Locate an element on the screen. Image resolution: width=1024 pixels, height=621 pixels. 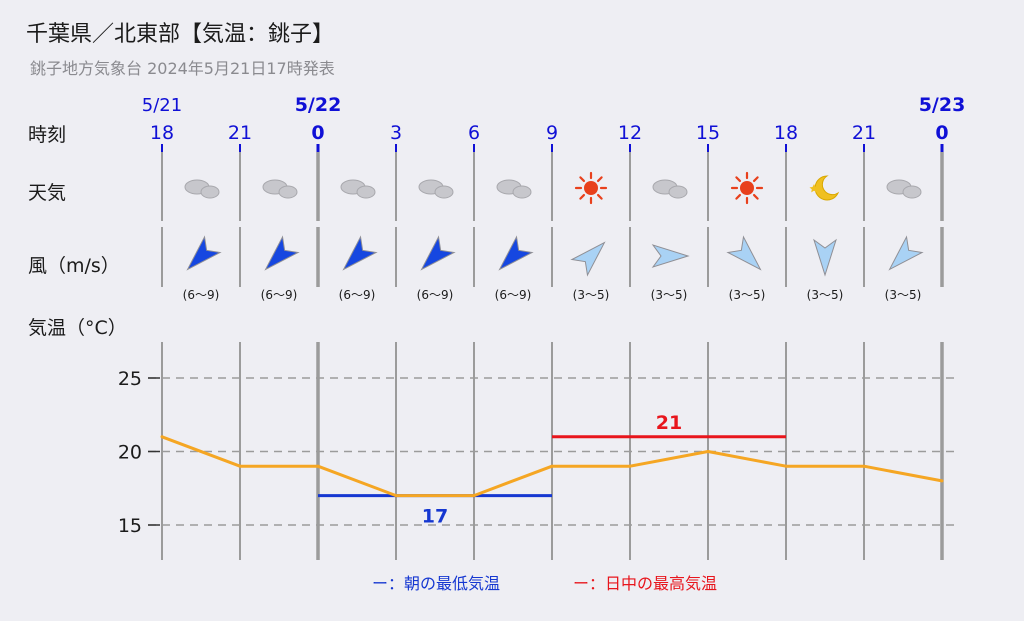
temp-axis-tick-label: 25 is located at coordinates (130, 379).